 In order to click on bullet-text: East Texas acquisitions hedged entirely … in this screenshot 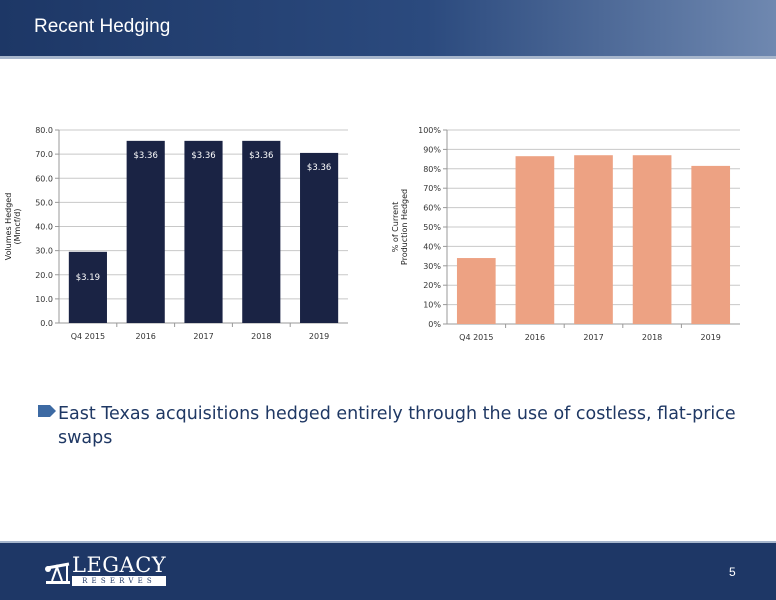, I will do `click(397, 426)`.